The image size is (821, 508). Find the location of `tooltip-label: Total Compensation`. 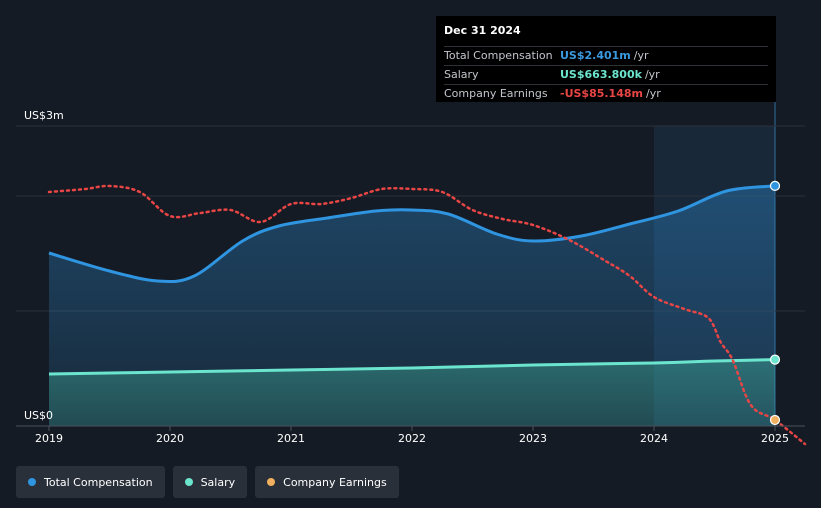

tooltip-label: Total Compensation is located at coordinates (498, 55).